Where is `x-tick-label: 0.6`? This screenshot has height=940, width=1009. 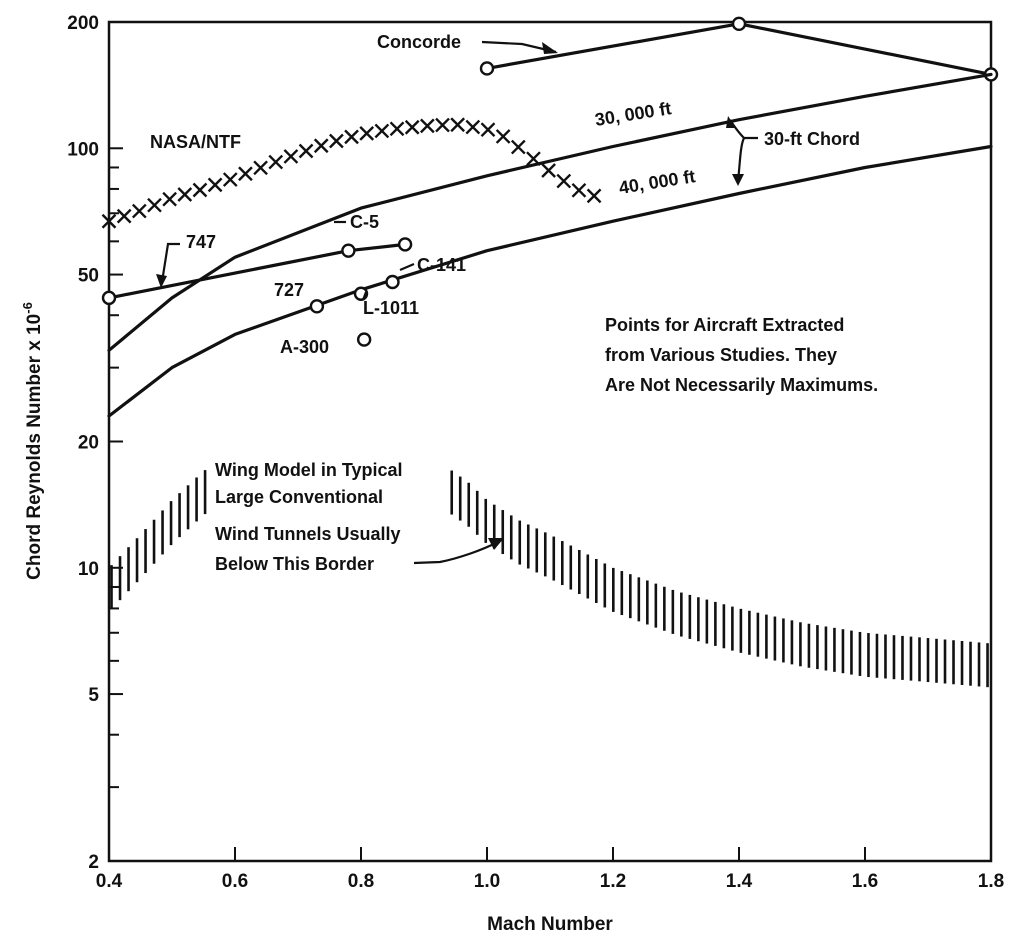
x-tick-label: 0.6 is located at coordinates (235, 881).